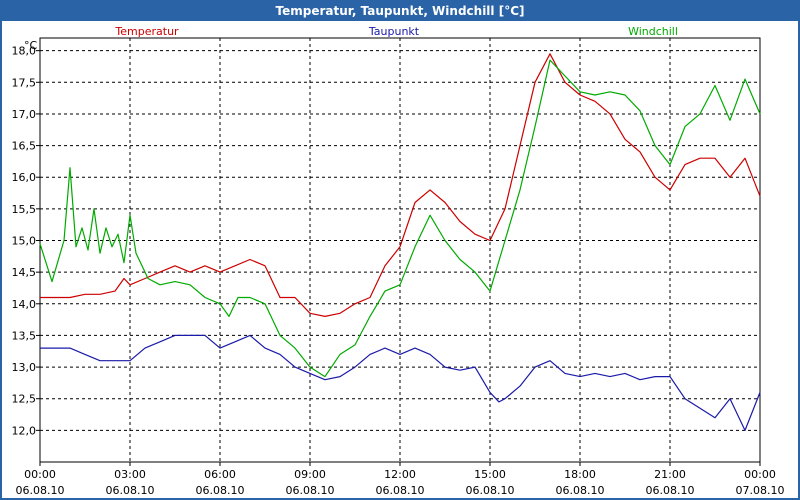 The image size is (800, 500). I want to click on legend-windchill: Windchill, so click(653, 31).